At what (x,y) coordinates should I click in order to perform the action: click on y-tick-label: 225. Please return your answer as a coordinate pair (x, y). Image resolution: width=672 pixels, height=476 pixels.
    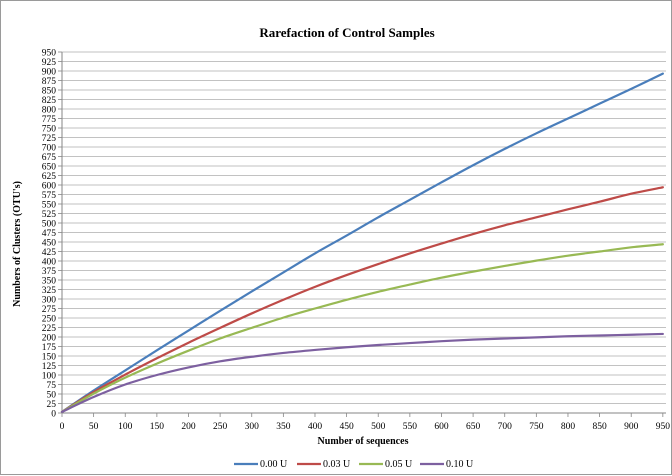
    Looking at the image, I should click on (49, 329).